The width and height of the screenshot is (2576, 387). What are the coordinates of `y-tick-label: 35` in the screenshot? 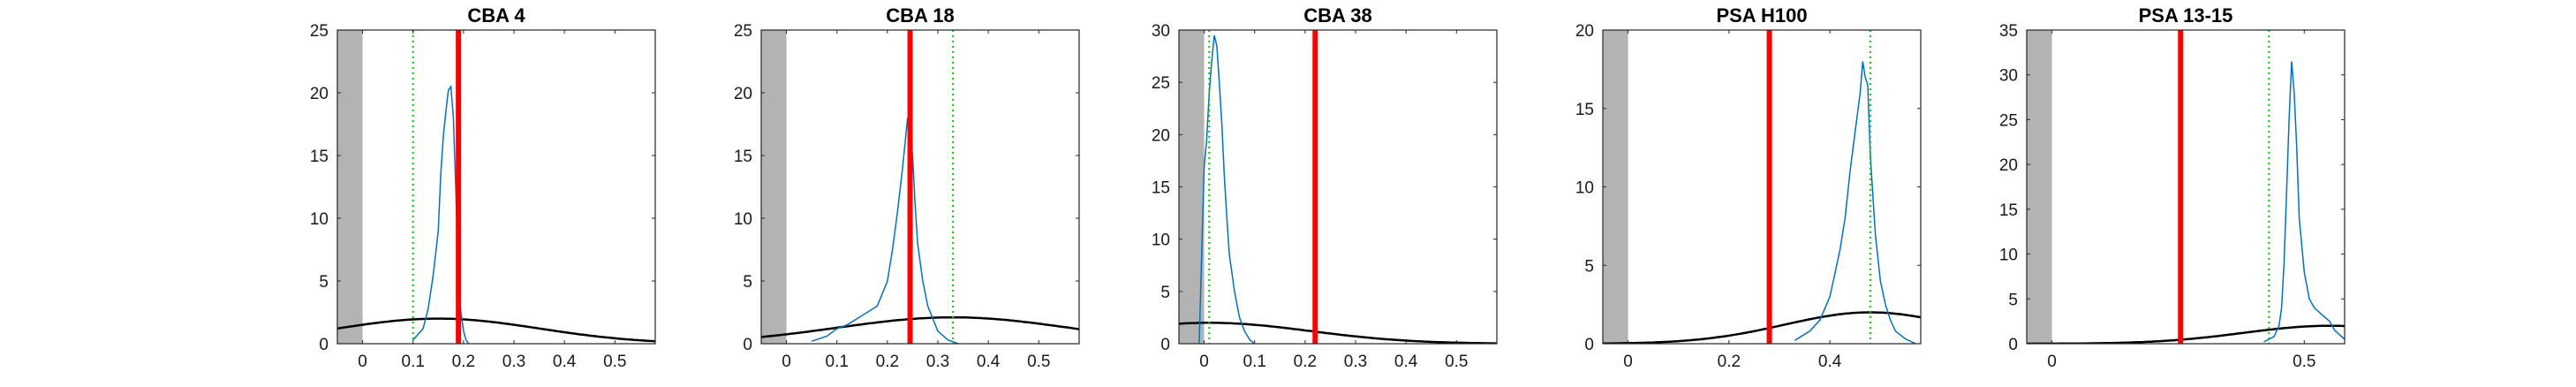 It's located at (2008, 31).